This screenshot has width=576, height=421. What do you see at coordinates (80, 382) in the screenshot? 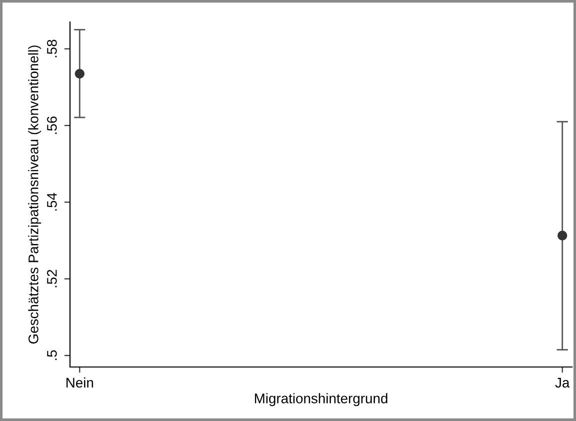
I see `x-tick-label: Nein` at bounding box center [80, 382].